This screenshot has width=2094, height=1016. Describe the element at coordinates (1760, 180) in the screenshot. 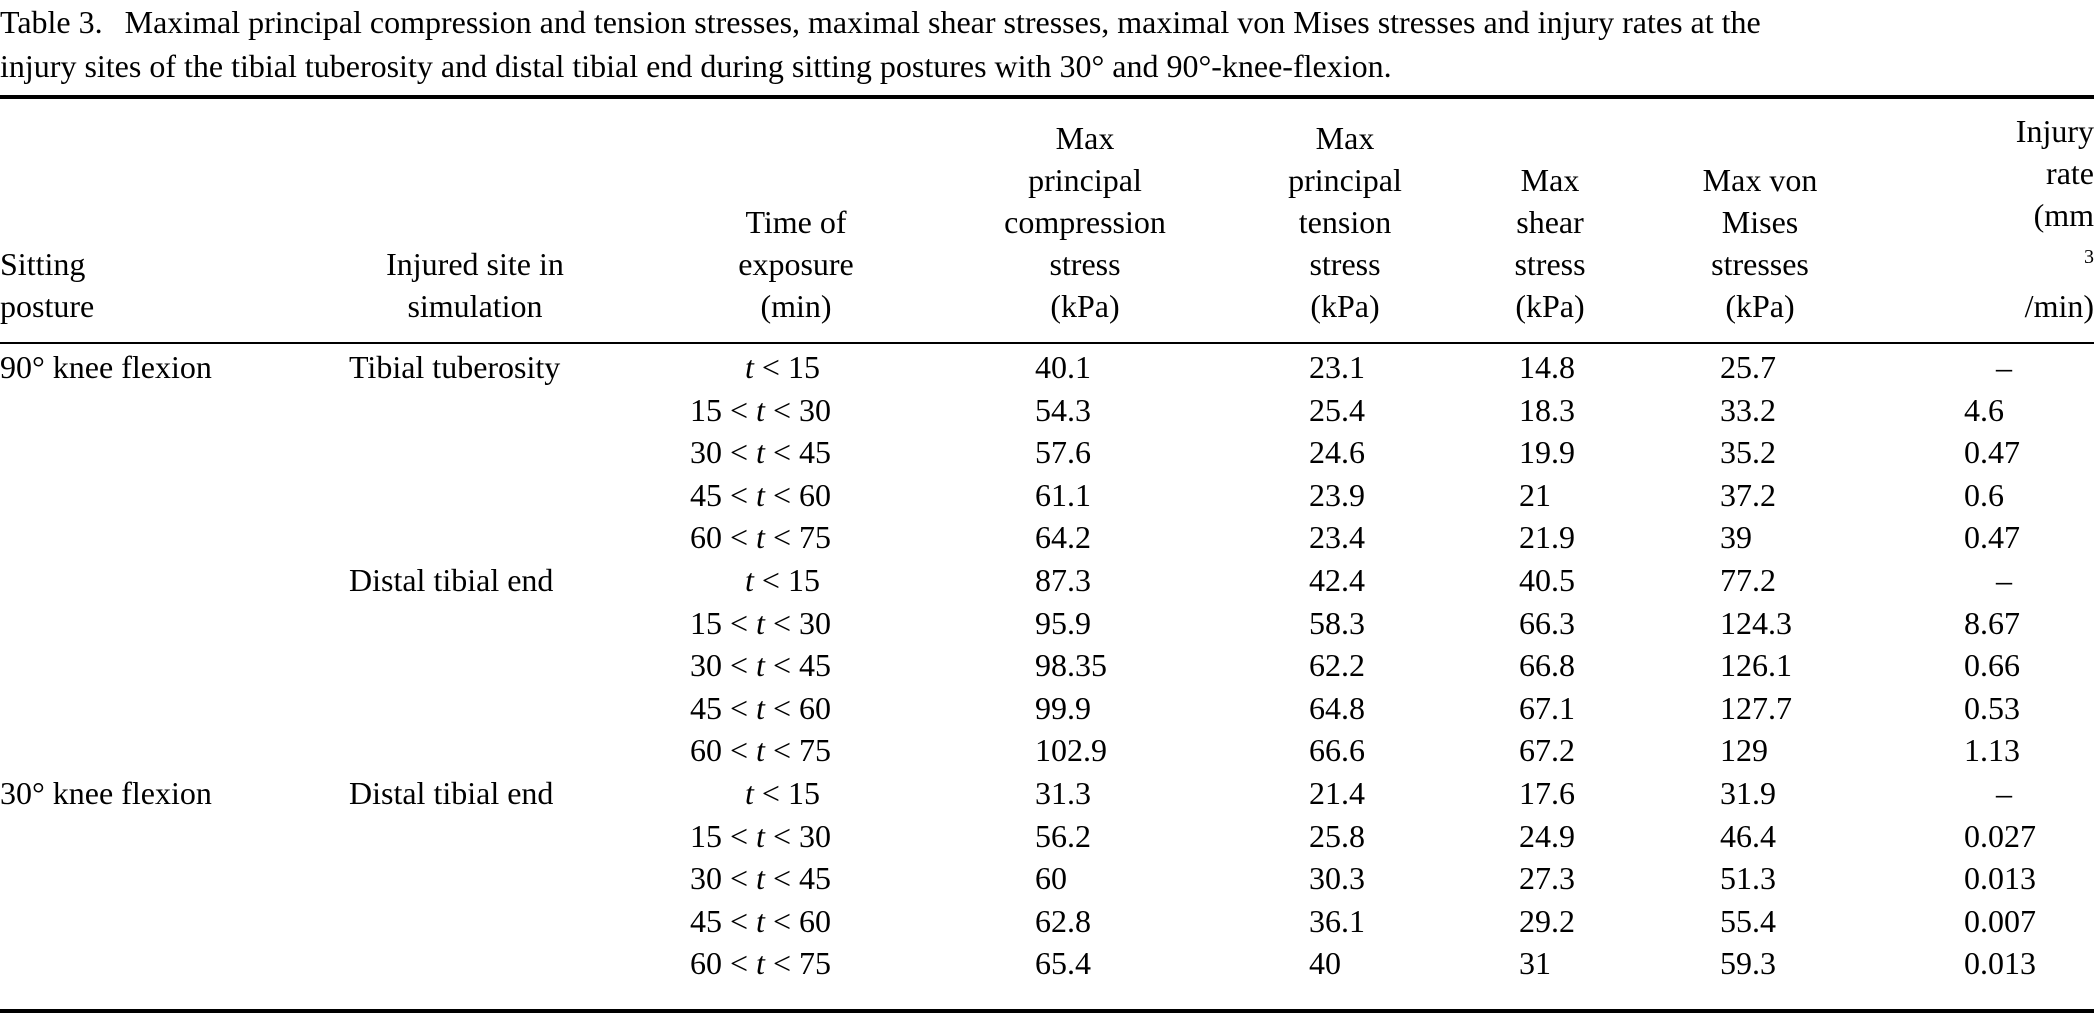

I see `header-text: Max von` at that location.